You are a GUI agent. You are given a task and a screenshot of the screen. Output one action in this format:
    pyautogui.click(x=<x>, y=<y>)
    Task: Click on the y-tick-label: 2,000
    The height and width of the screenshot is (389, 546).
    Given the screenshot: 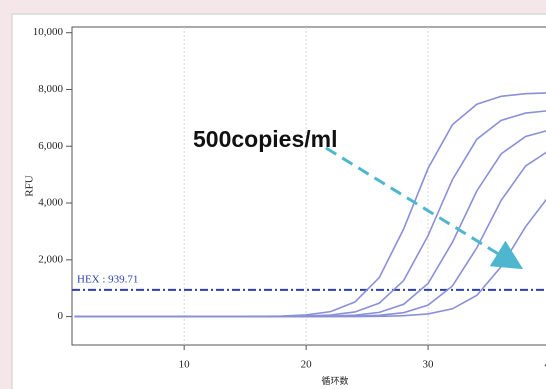 What is the action you would take?
    pyautogui.click(x=50, y=259)
    